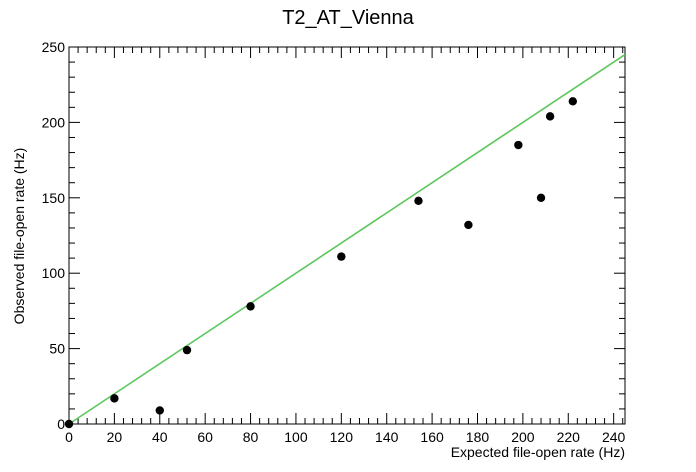  What do you see at coordinates (432, 437) in the screenshot?
I see `x-tick-label: 160` at bounding box center [432, 437].